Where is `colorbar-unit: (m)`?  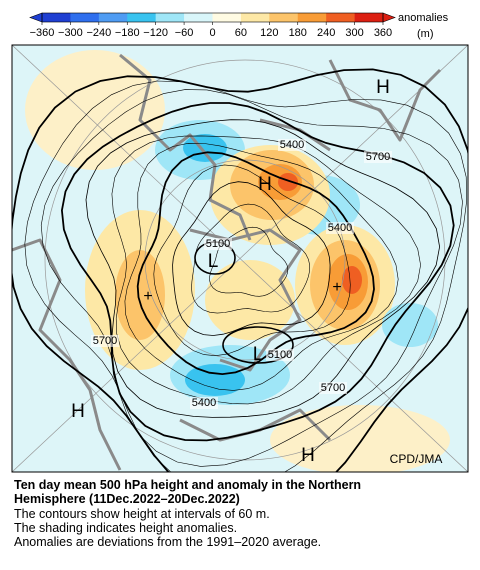
colorbar-unit: (m) is located at coordinates (425, 34).